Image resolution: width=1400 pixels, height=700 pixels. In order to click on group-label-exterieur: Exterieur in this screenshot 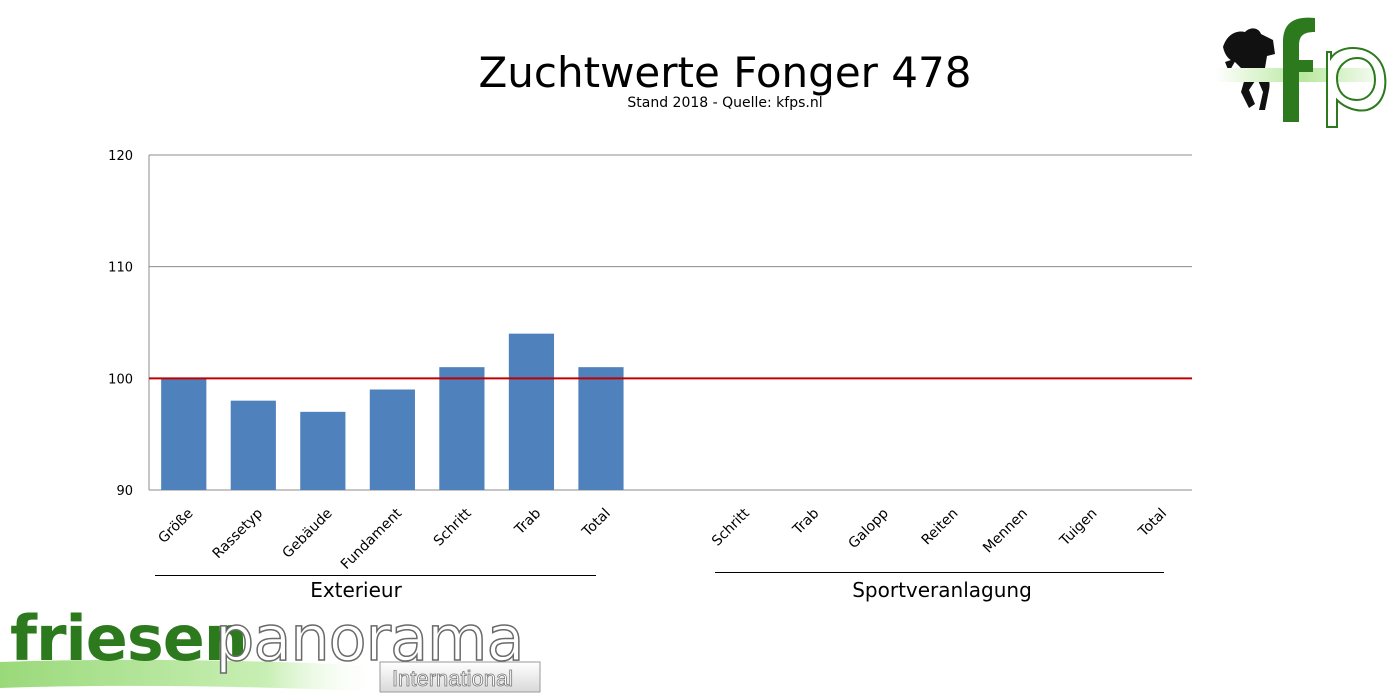, I will do `click(356, 590)`.